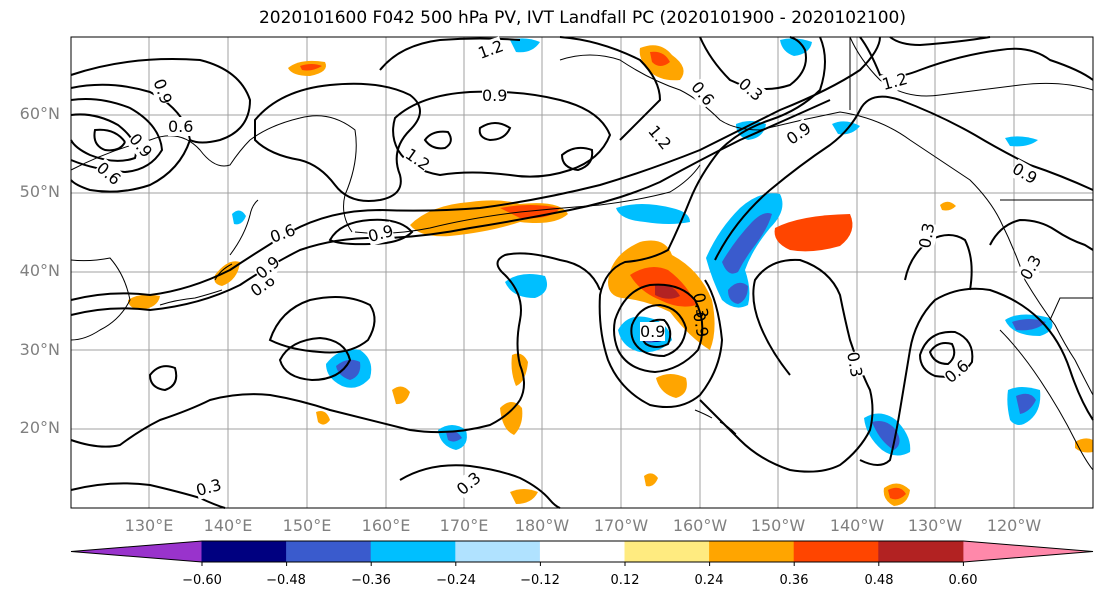  What do you see at coordinates (149, 525) in the screenshot?
I see `lon-label: 130°E` at bounding box center [149, 525].